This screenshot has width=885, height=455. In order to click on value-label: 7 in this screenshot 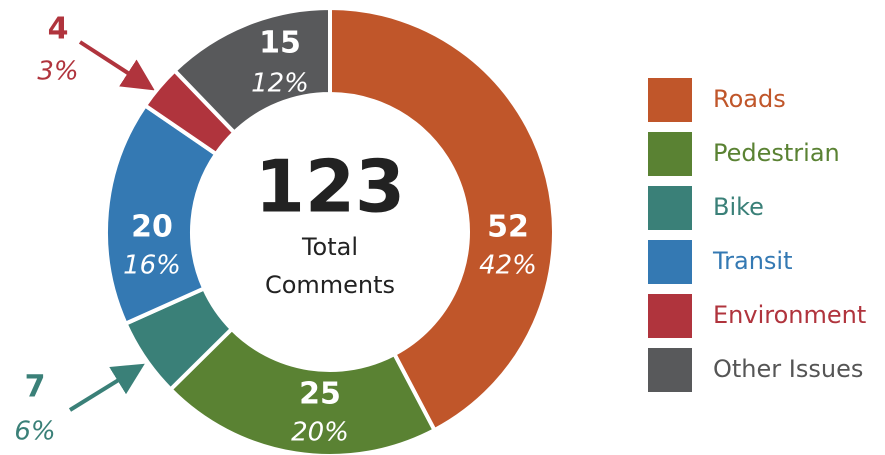, I will do `click(35, 387)`.